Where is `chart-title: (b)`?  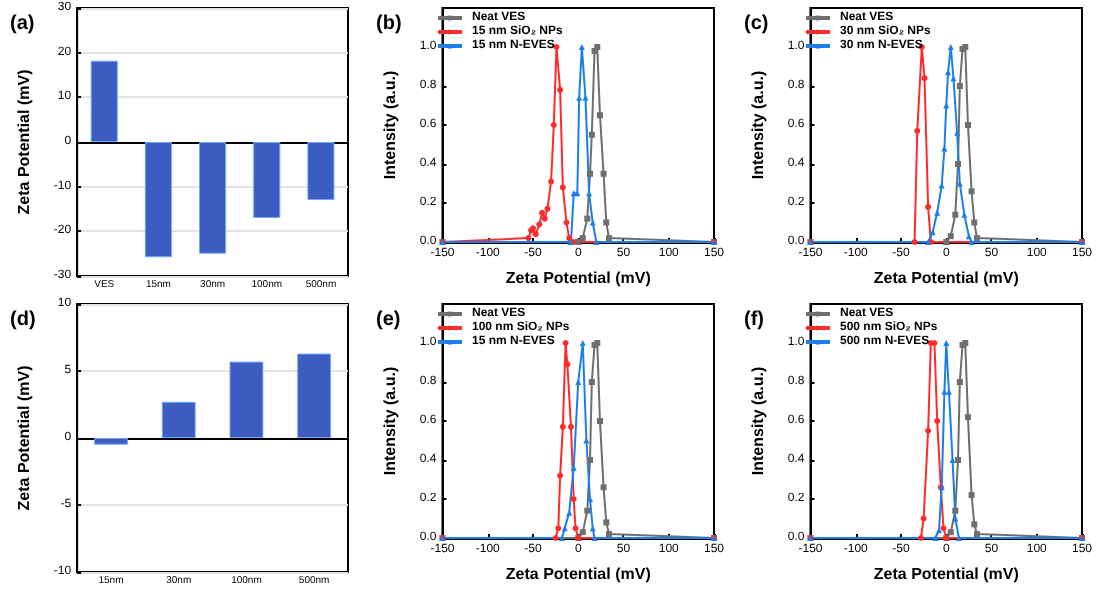 chart-title: (b) is located at coordinates (389, 24).